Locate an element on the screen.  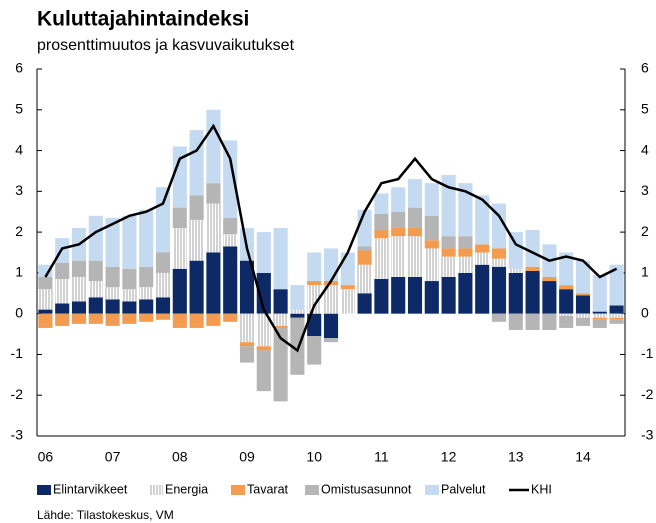
legend-label: Elintarvikkeet is located at coordinates (90, 489).